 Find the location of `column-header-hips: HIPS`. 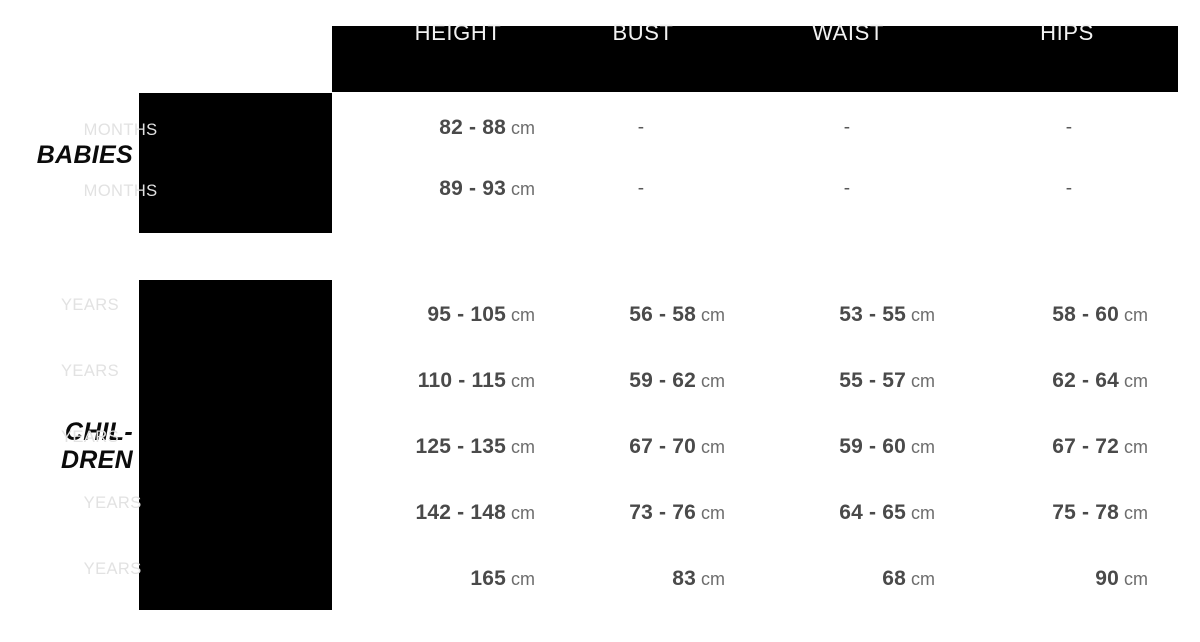

column-header-hips: HIPS is located at coordinates (1067, 32).